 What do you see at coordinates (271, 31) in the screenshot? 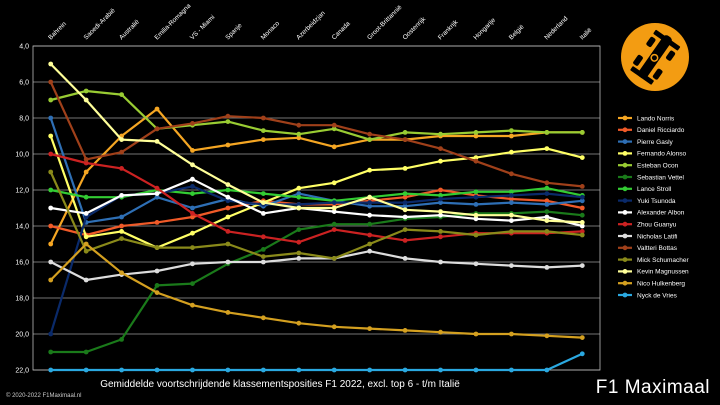
I see `x-tick-label: Monaco` at bounding box center [271, 31].